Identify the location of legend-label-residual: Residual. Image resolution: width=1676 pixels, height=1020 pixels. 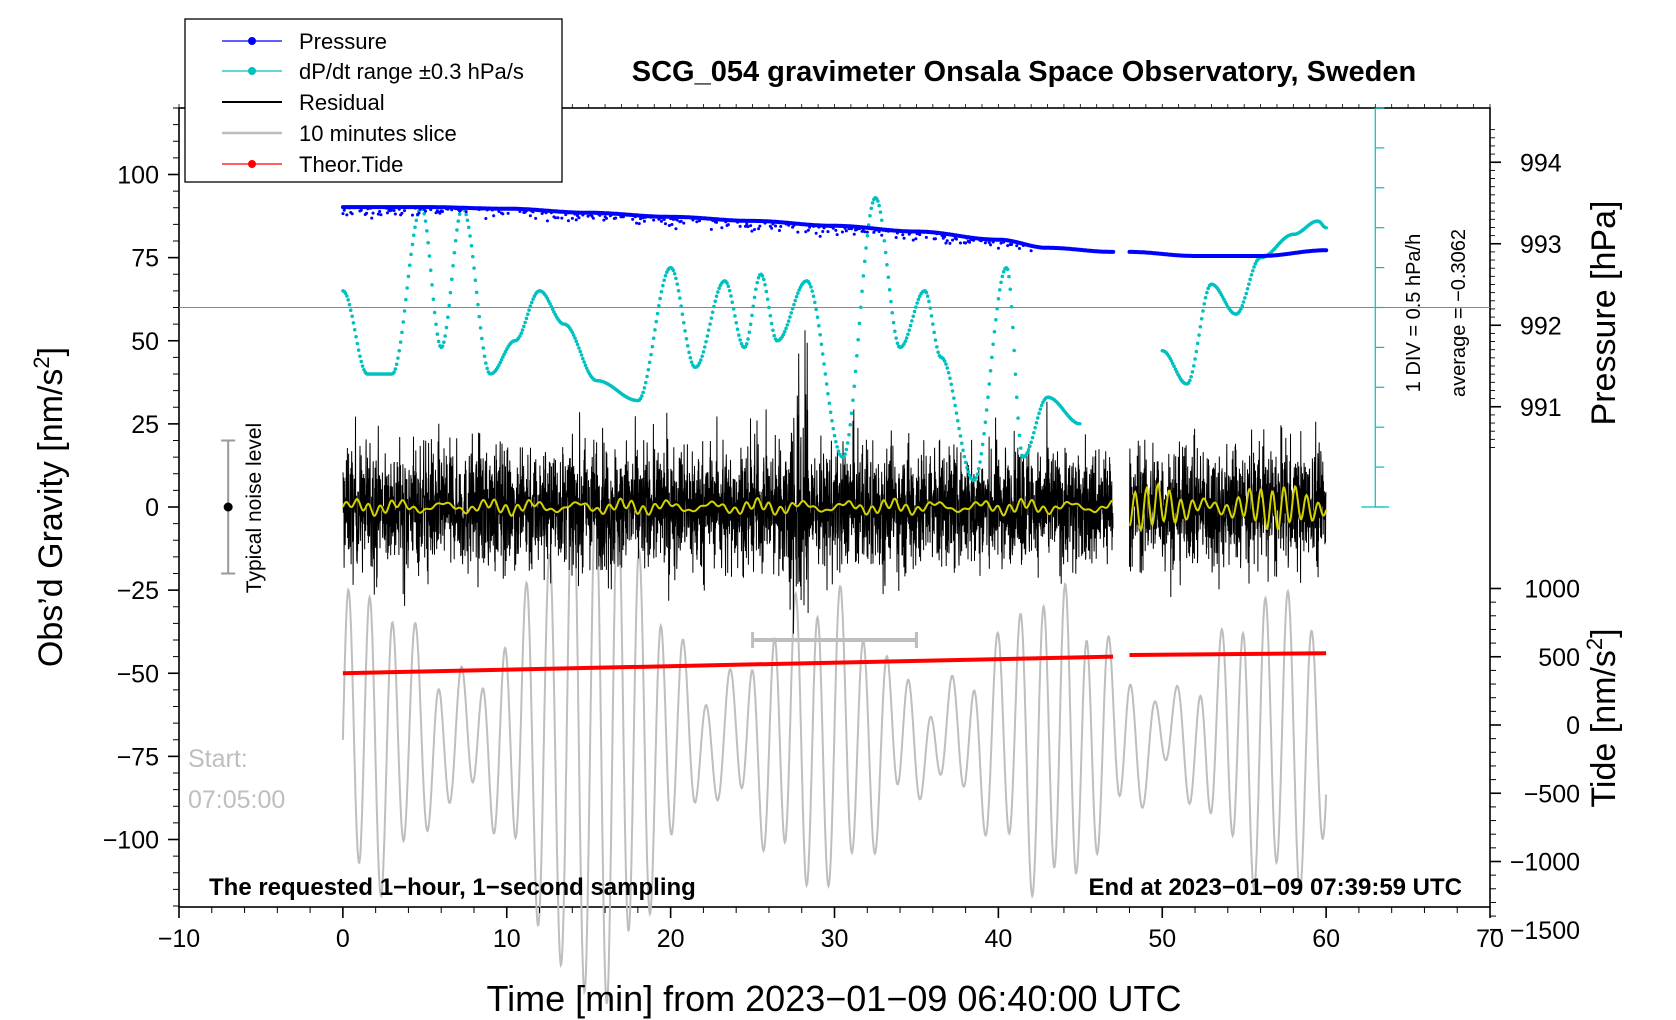
(342, 102).